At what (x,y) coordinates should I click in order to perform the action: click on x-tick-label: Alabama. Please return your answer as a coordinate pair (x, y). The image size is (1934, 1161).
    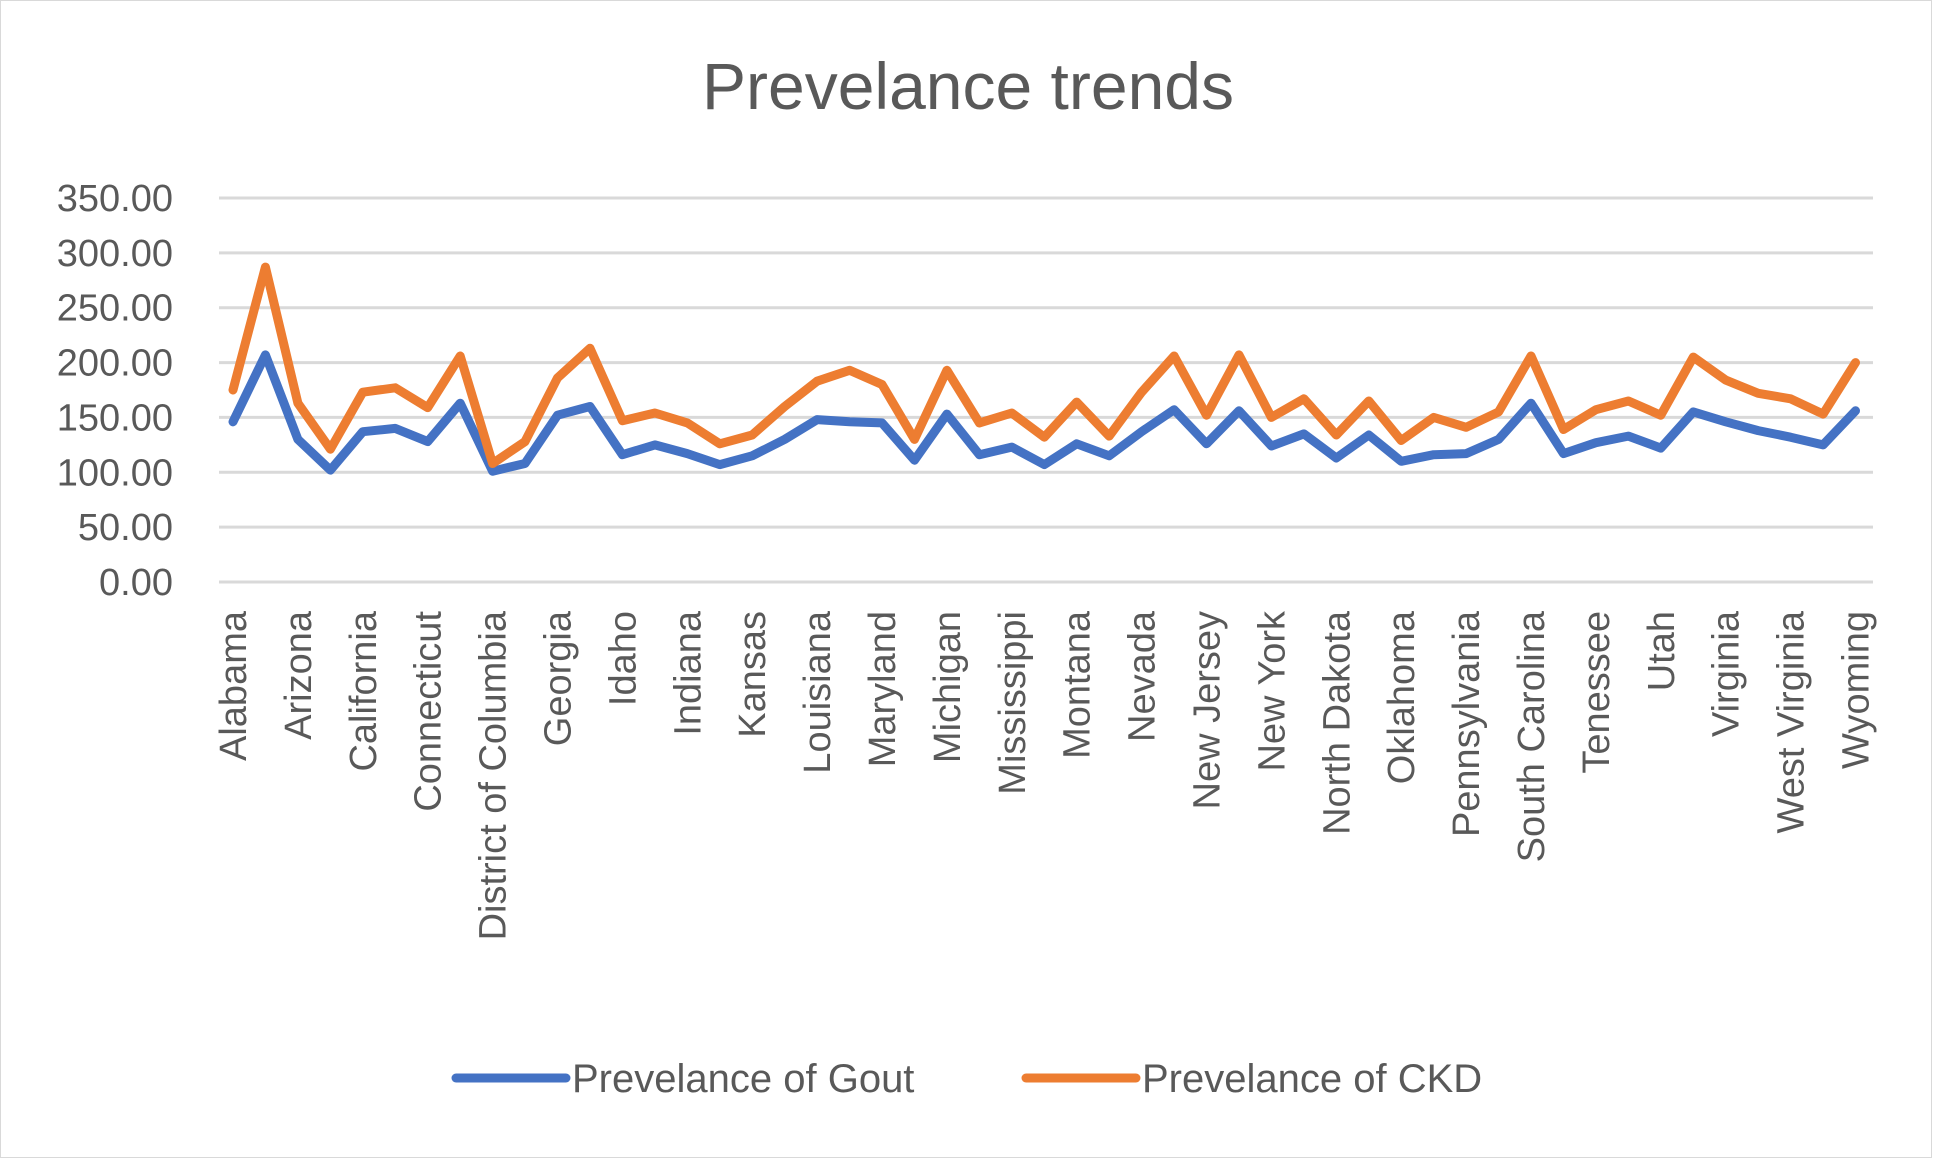
    Looking at the image, I should click on (234, 685).